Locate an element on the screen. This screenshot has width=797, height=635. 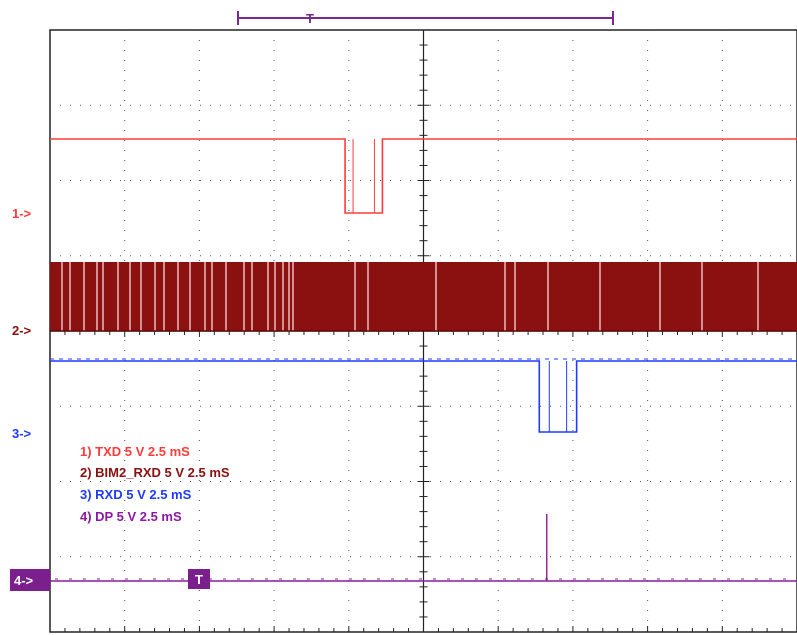
channel-3-marker: 3-> is located at coordinates (22, 433).